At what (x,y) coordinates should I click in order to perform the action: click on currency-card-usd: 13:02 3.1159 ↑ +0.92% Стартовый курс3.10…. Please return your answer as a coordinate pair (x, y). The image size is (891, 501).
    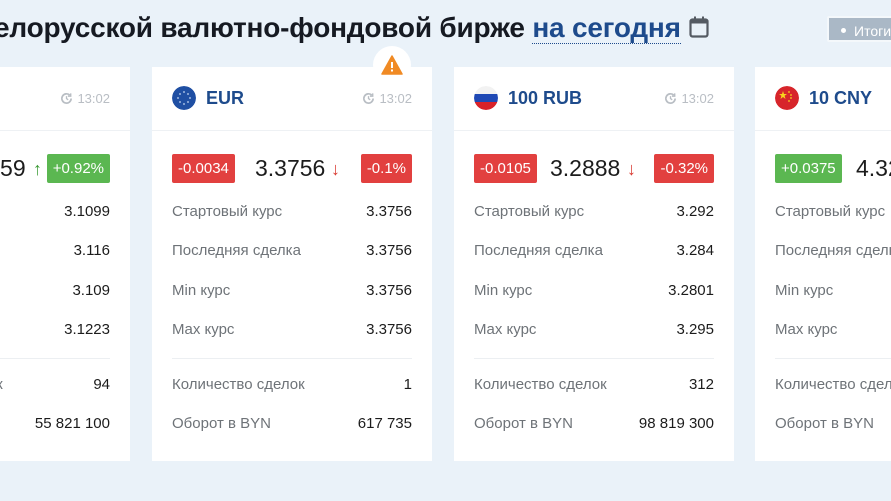
    Looking at the image, I should click on (65, 264).